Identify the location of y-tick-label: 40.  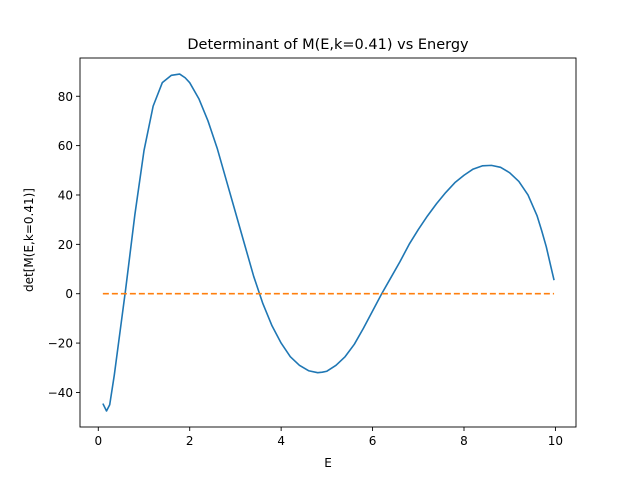
(65, 195).